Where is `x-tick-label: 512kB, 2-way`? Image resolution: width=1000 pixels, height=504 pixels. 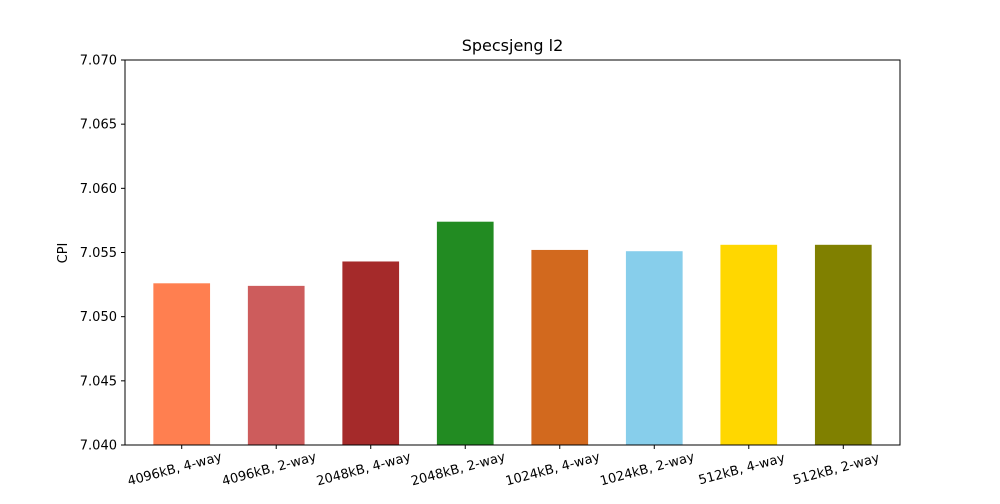
x-tick-label: 512kB, 2-way is located at coordinates (837, 470).